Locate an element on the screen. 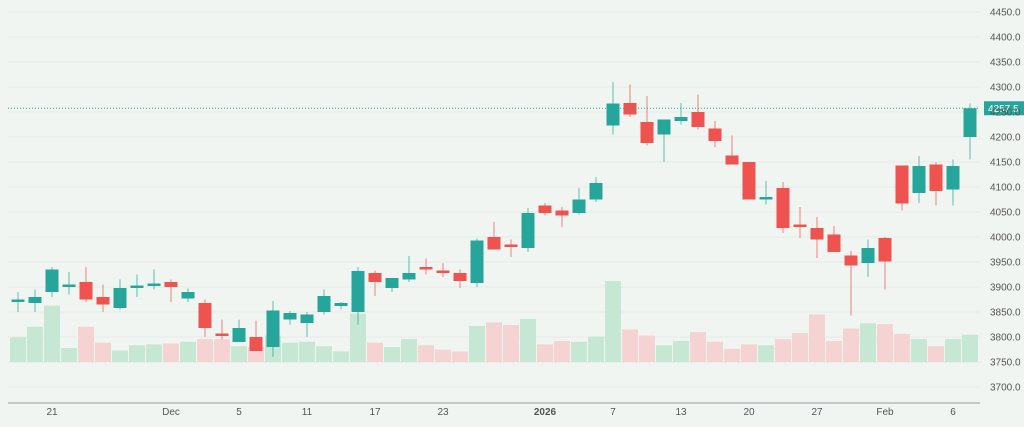 Image resolution: width=1024 pixels, height=427 pixels. y-tick-label: 3850.0 is located at coordinates (1005, 313).